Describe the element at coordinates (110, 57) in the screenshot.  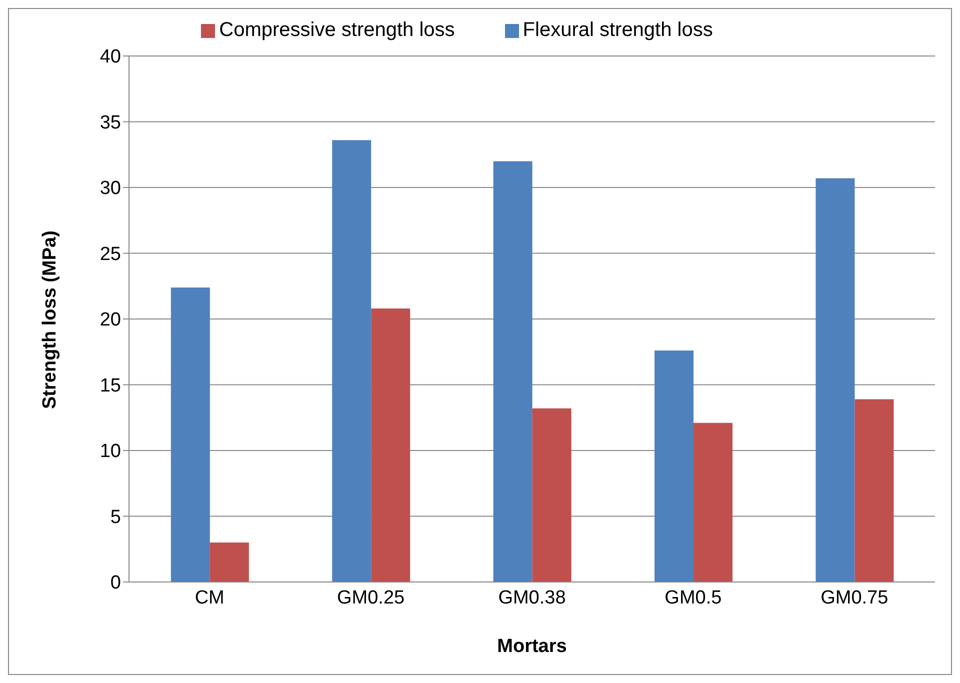
I see `y-tick-label: 40` at that location.